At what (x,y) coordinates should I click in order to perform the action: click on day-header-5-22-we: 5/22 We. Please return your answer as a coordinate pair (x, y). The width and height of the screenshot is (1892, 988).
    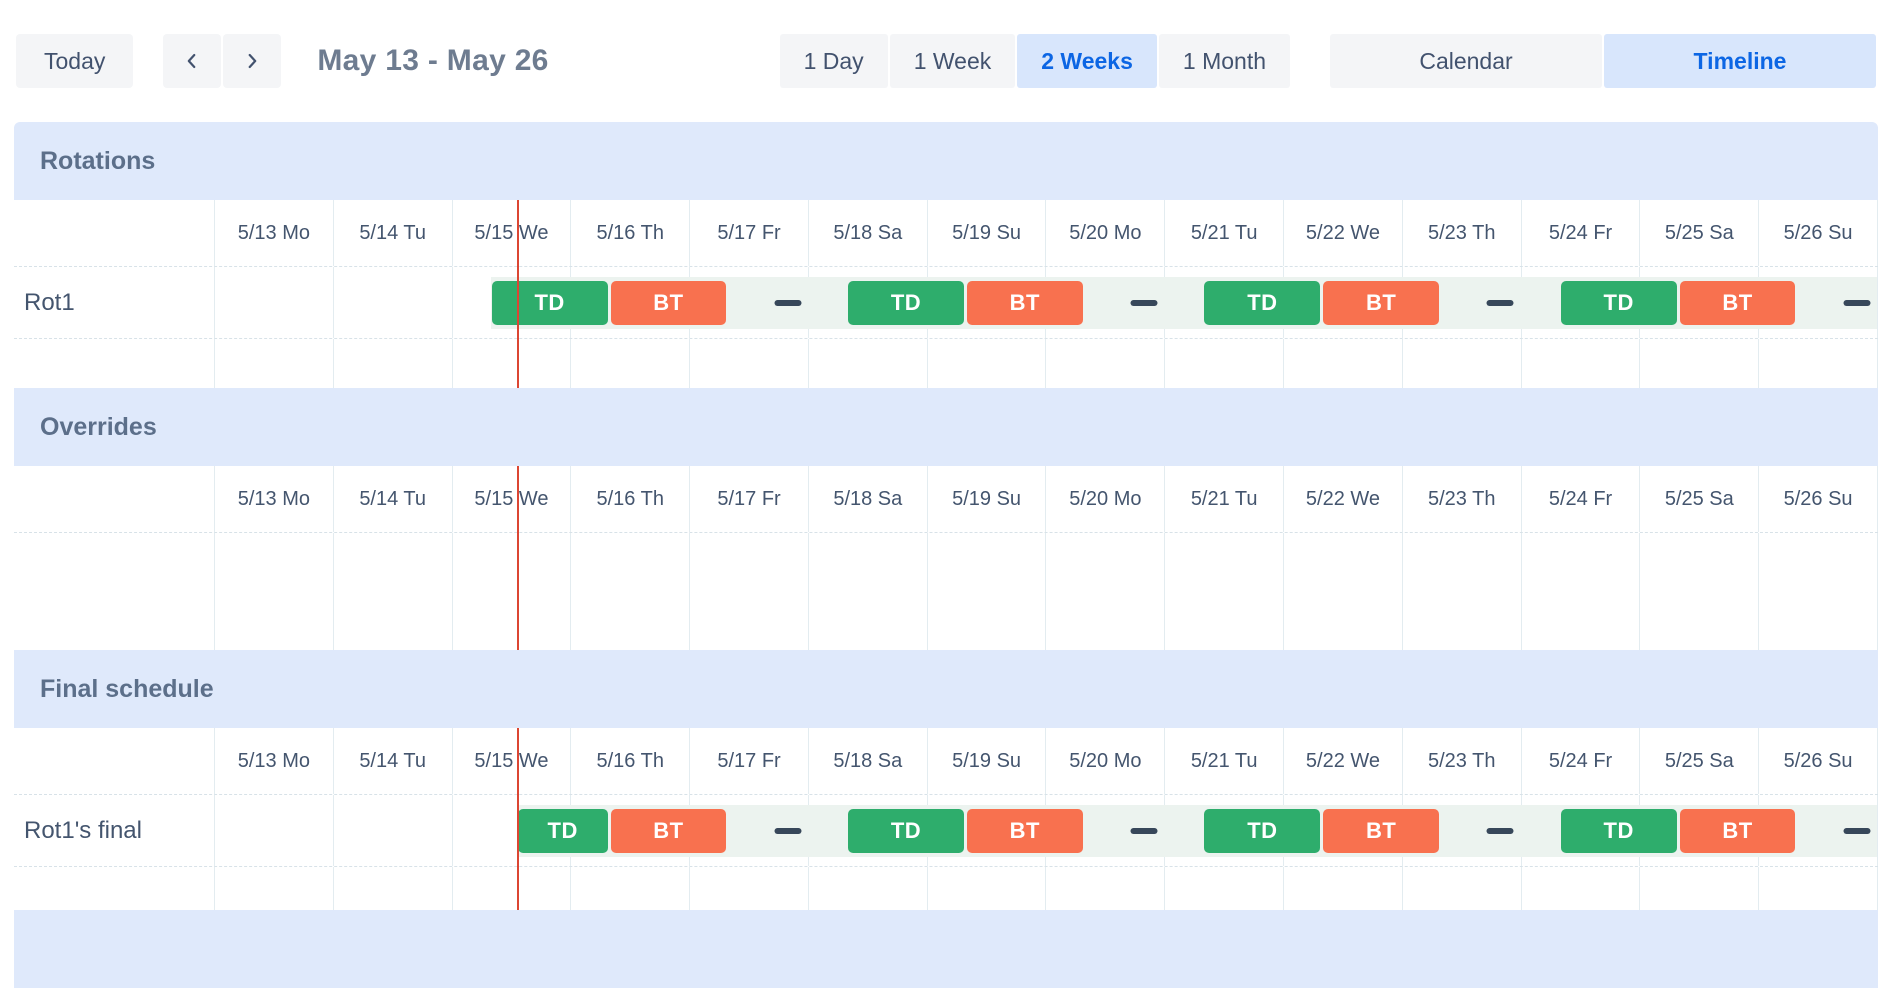
    Looking at the image, I should click on (1342, 499).